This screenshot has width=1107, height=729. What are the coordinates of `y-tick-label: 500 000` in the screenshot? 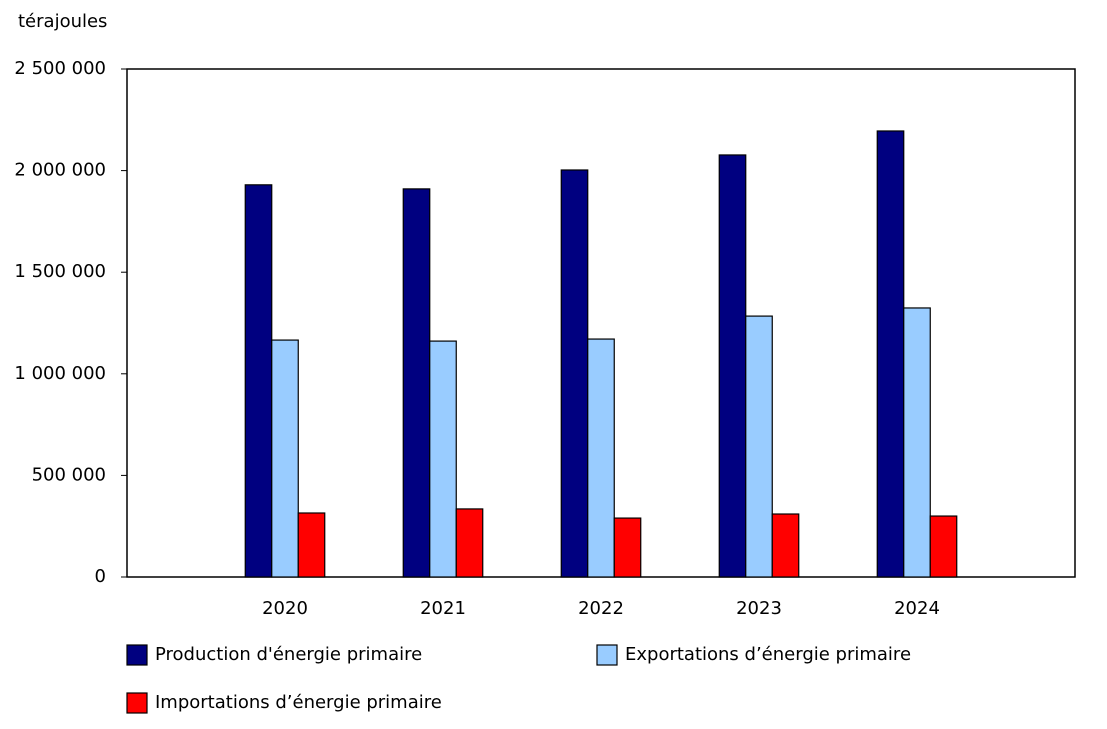 It's located at (69, 474).